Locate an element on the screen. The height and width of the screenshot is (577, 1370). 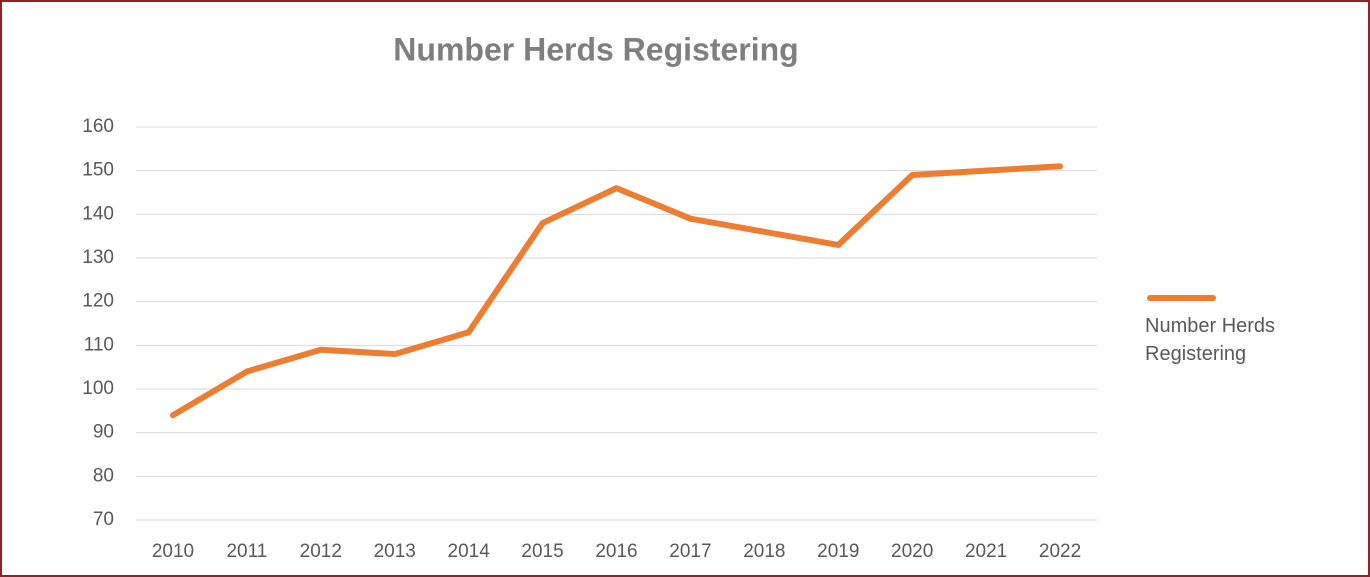
y-tick-label: 100 is located at coordinates (98, 388).